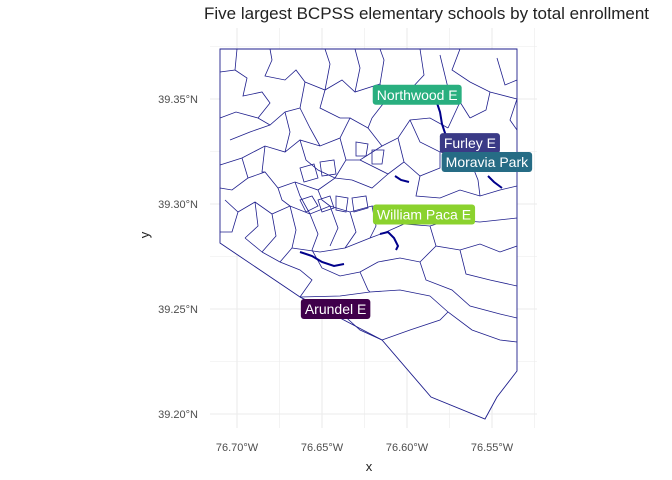  Describe the element at coordinates (178, 205) in the screenshot. I see `y-tick-label: 39.30°N` at that location.